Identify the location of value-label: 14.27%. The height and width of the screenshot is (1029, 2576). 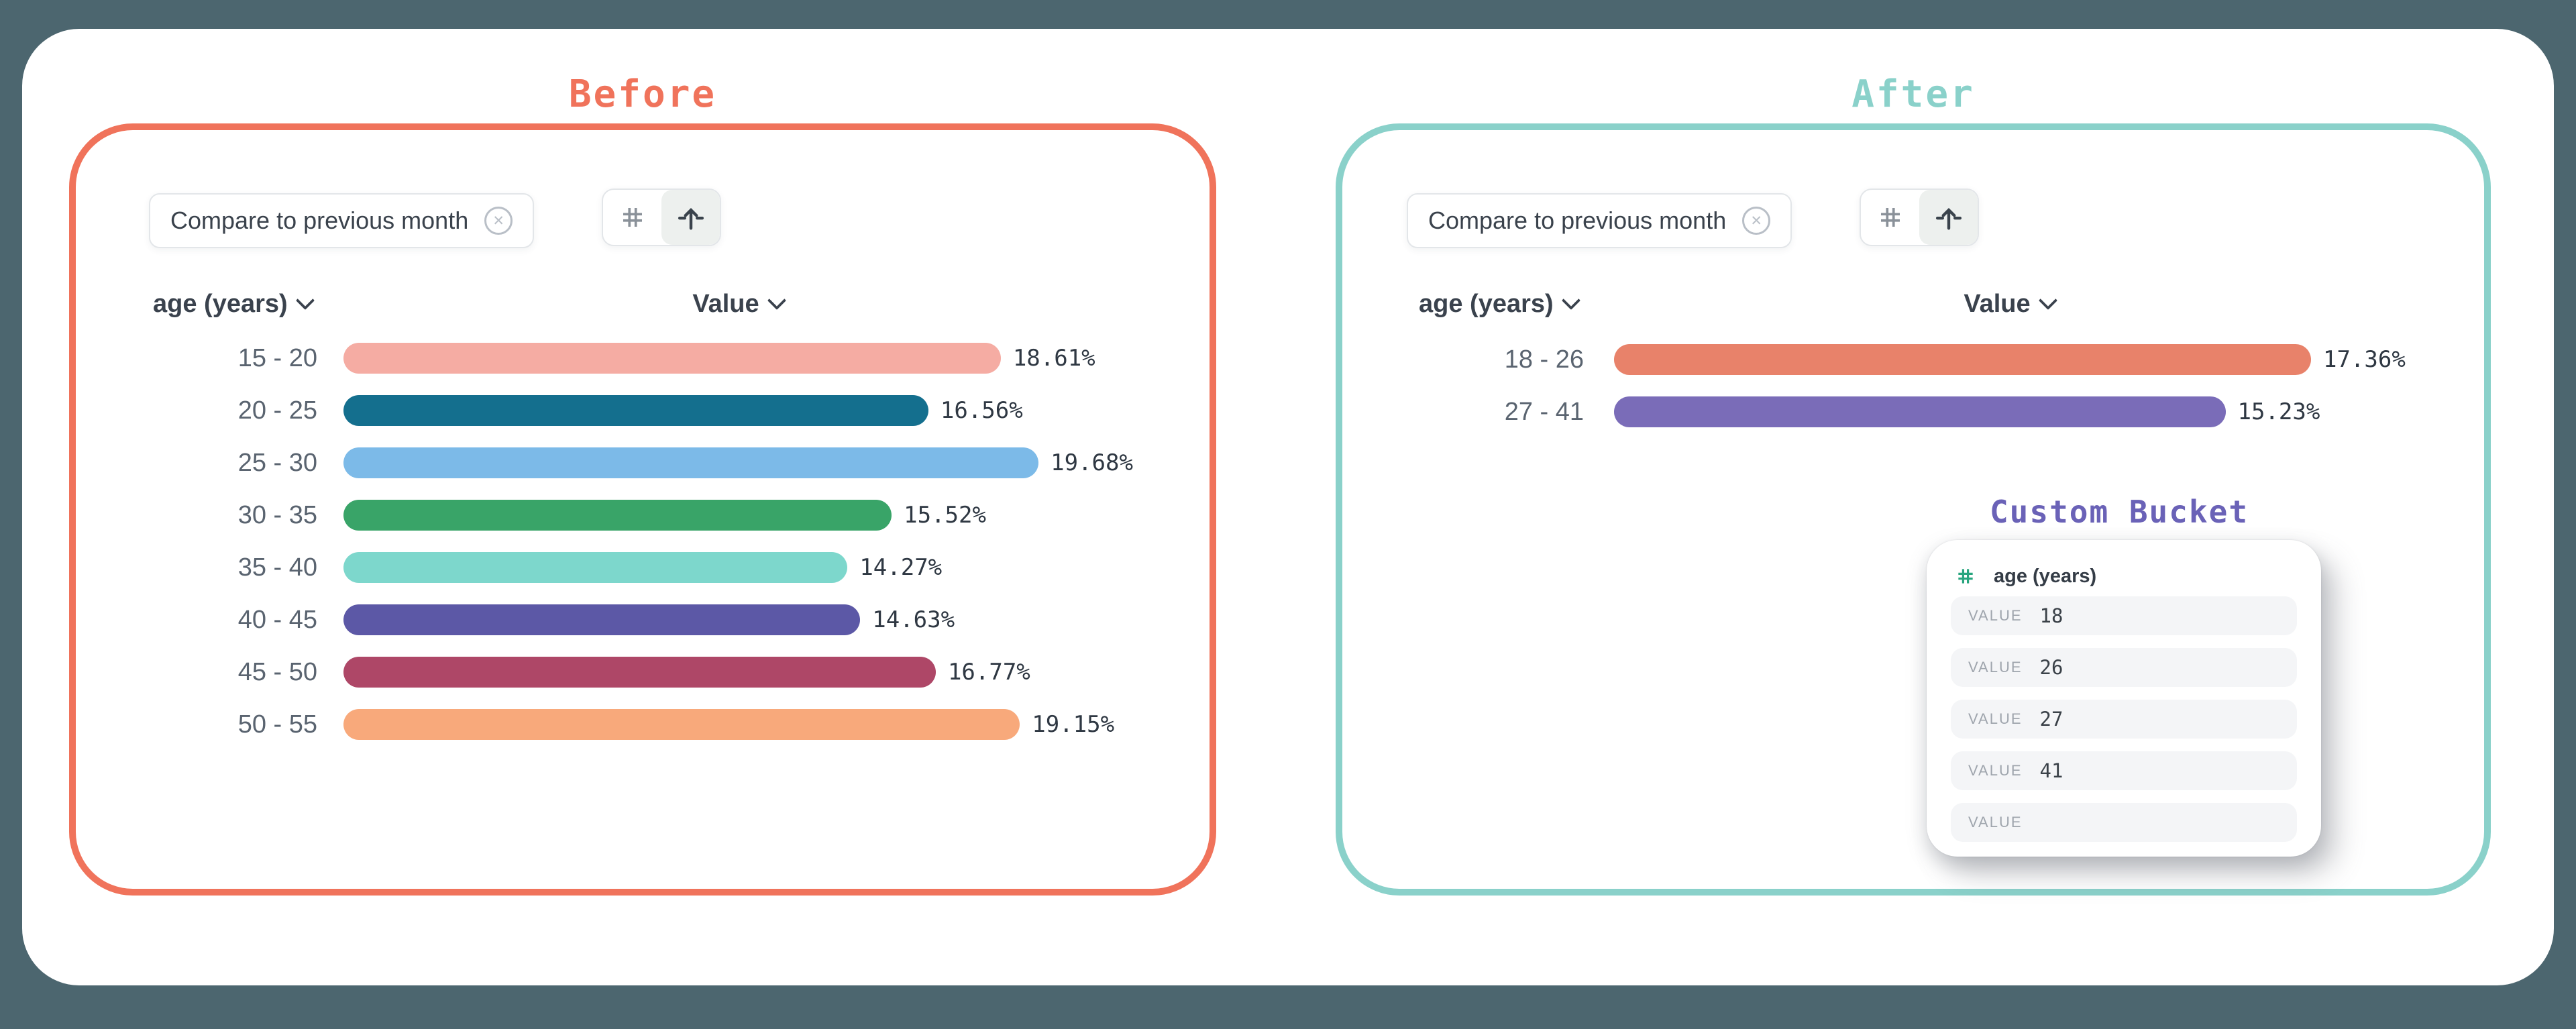
(901, 567).